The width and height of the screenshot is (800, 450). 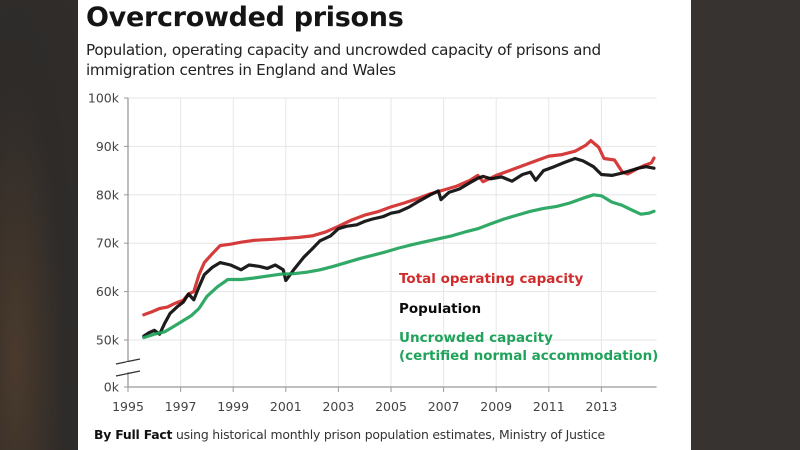 I want to click on x-tick-label: 2011, so click(x=549, y=406).